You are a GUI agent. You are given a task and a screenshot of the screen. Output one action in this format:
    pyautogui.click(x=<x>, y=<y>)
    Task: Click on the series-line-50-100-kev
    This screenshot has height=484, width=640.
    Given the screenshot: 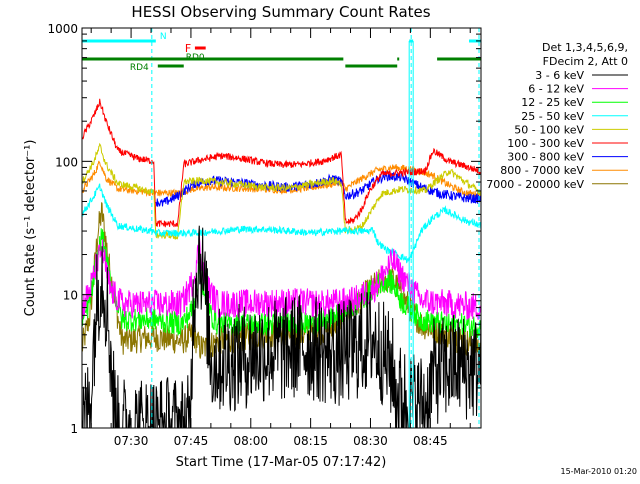 What is the action you would take?
    pyautogui.click(x=281, y=191)
    